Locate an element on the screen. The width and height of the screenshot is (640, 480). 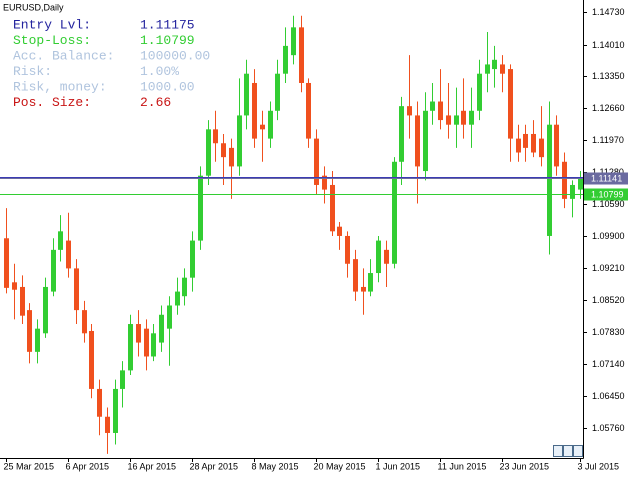
info-label: Acc. Balance: is located at coordinates (63, 55).